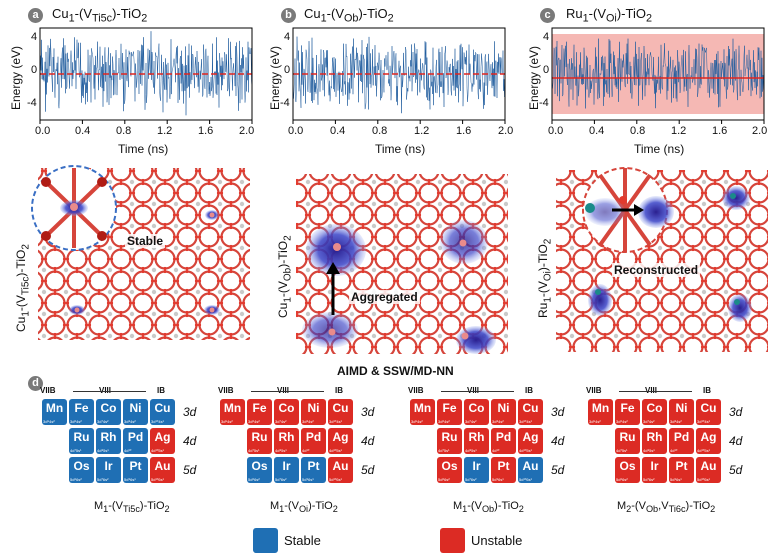 The image size is (779, 560). What do you see at coordinates (83, 131) in the screenshot?
I see `xtick-a-1: 0.4` at bounding box center [83, 131].